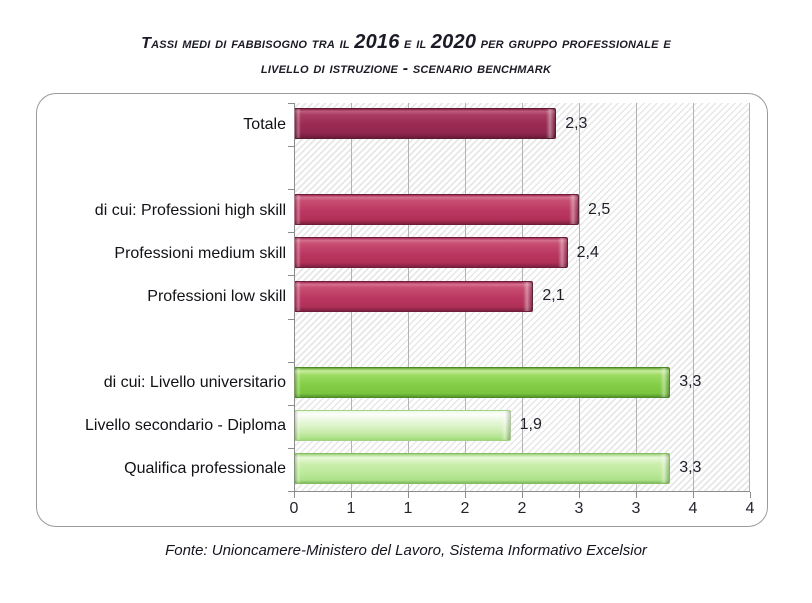  What do you see at coordinates (190, 210) in the screenshot?
I see `category-label: di cui: Professioni high skill` at bounding box center [190, 210].